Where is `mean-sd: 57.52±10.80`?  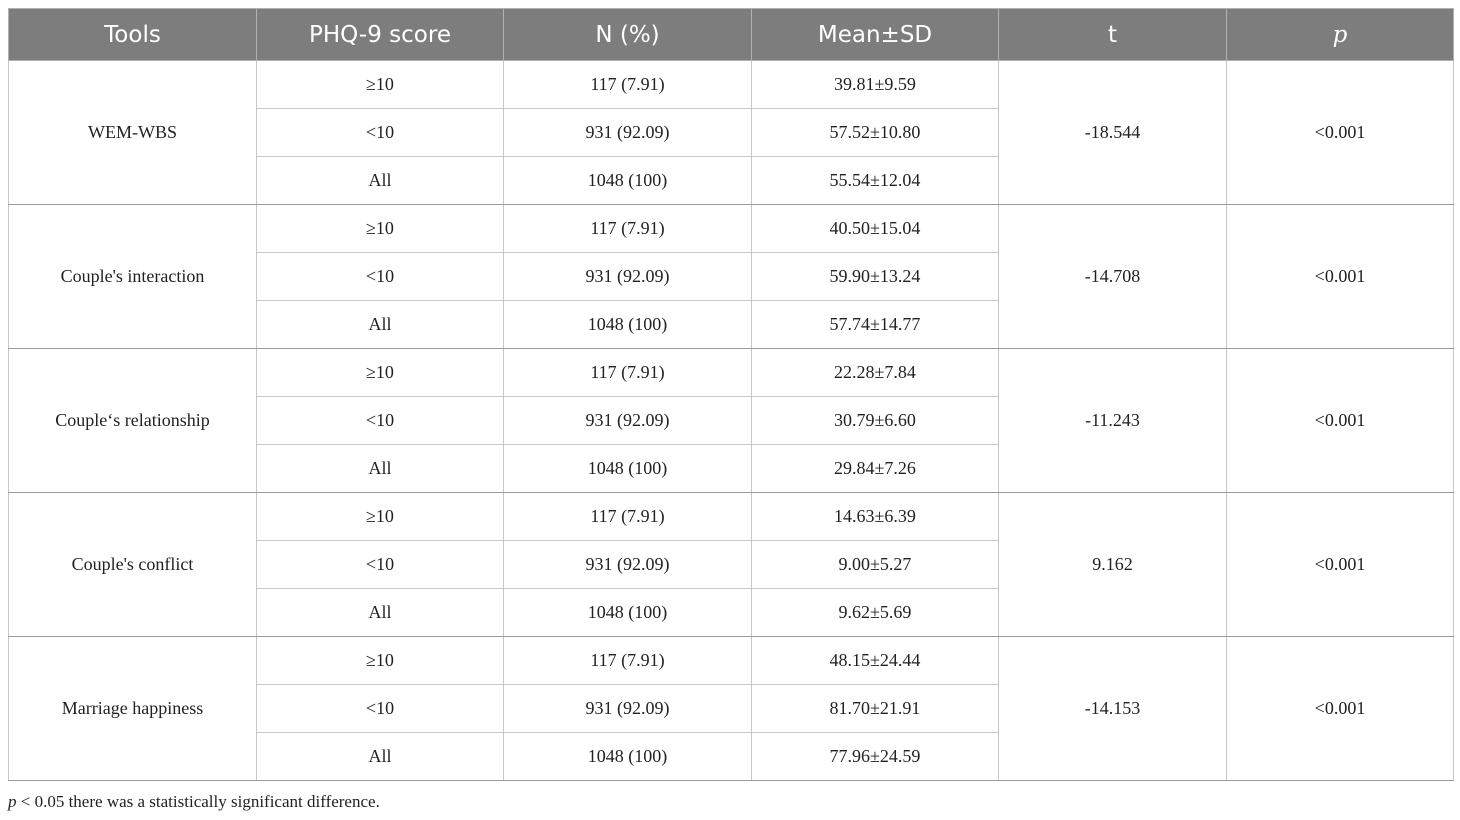 mean-sd: 57.52±10.80 is located at coordinates (875, 132).